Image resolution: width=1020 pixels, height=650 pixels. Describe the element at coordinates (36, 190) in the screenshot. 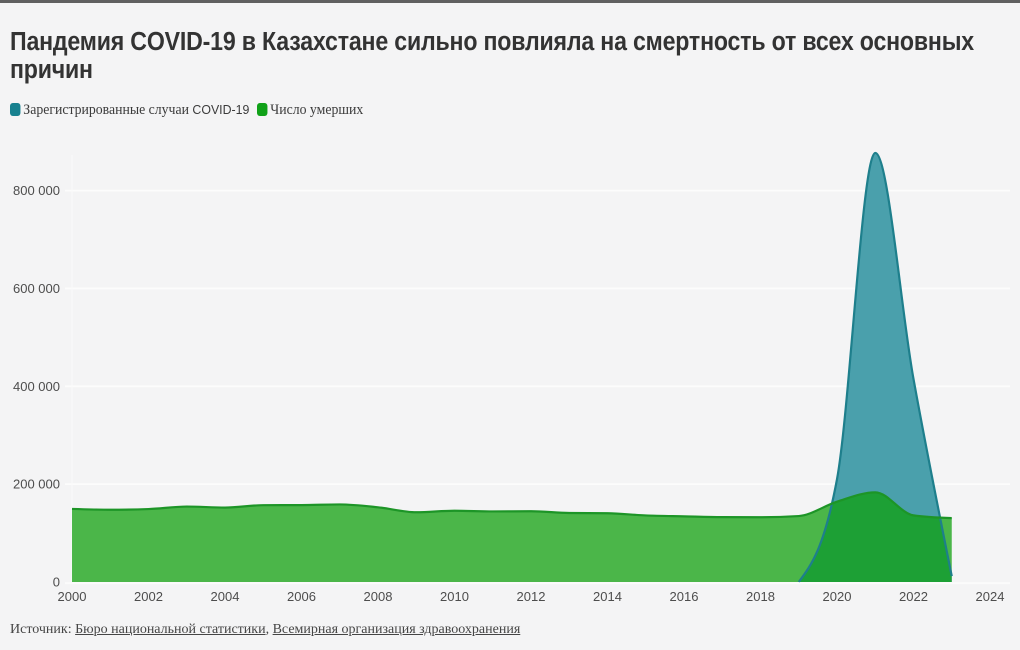

I see `svg-text: 800 000` at that location.